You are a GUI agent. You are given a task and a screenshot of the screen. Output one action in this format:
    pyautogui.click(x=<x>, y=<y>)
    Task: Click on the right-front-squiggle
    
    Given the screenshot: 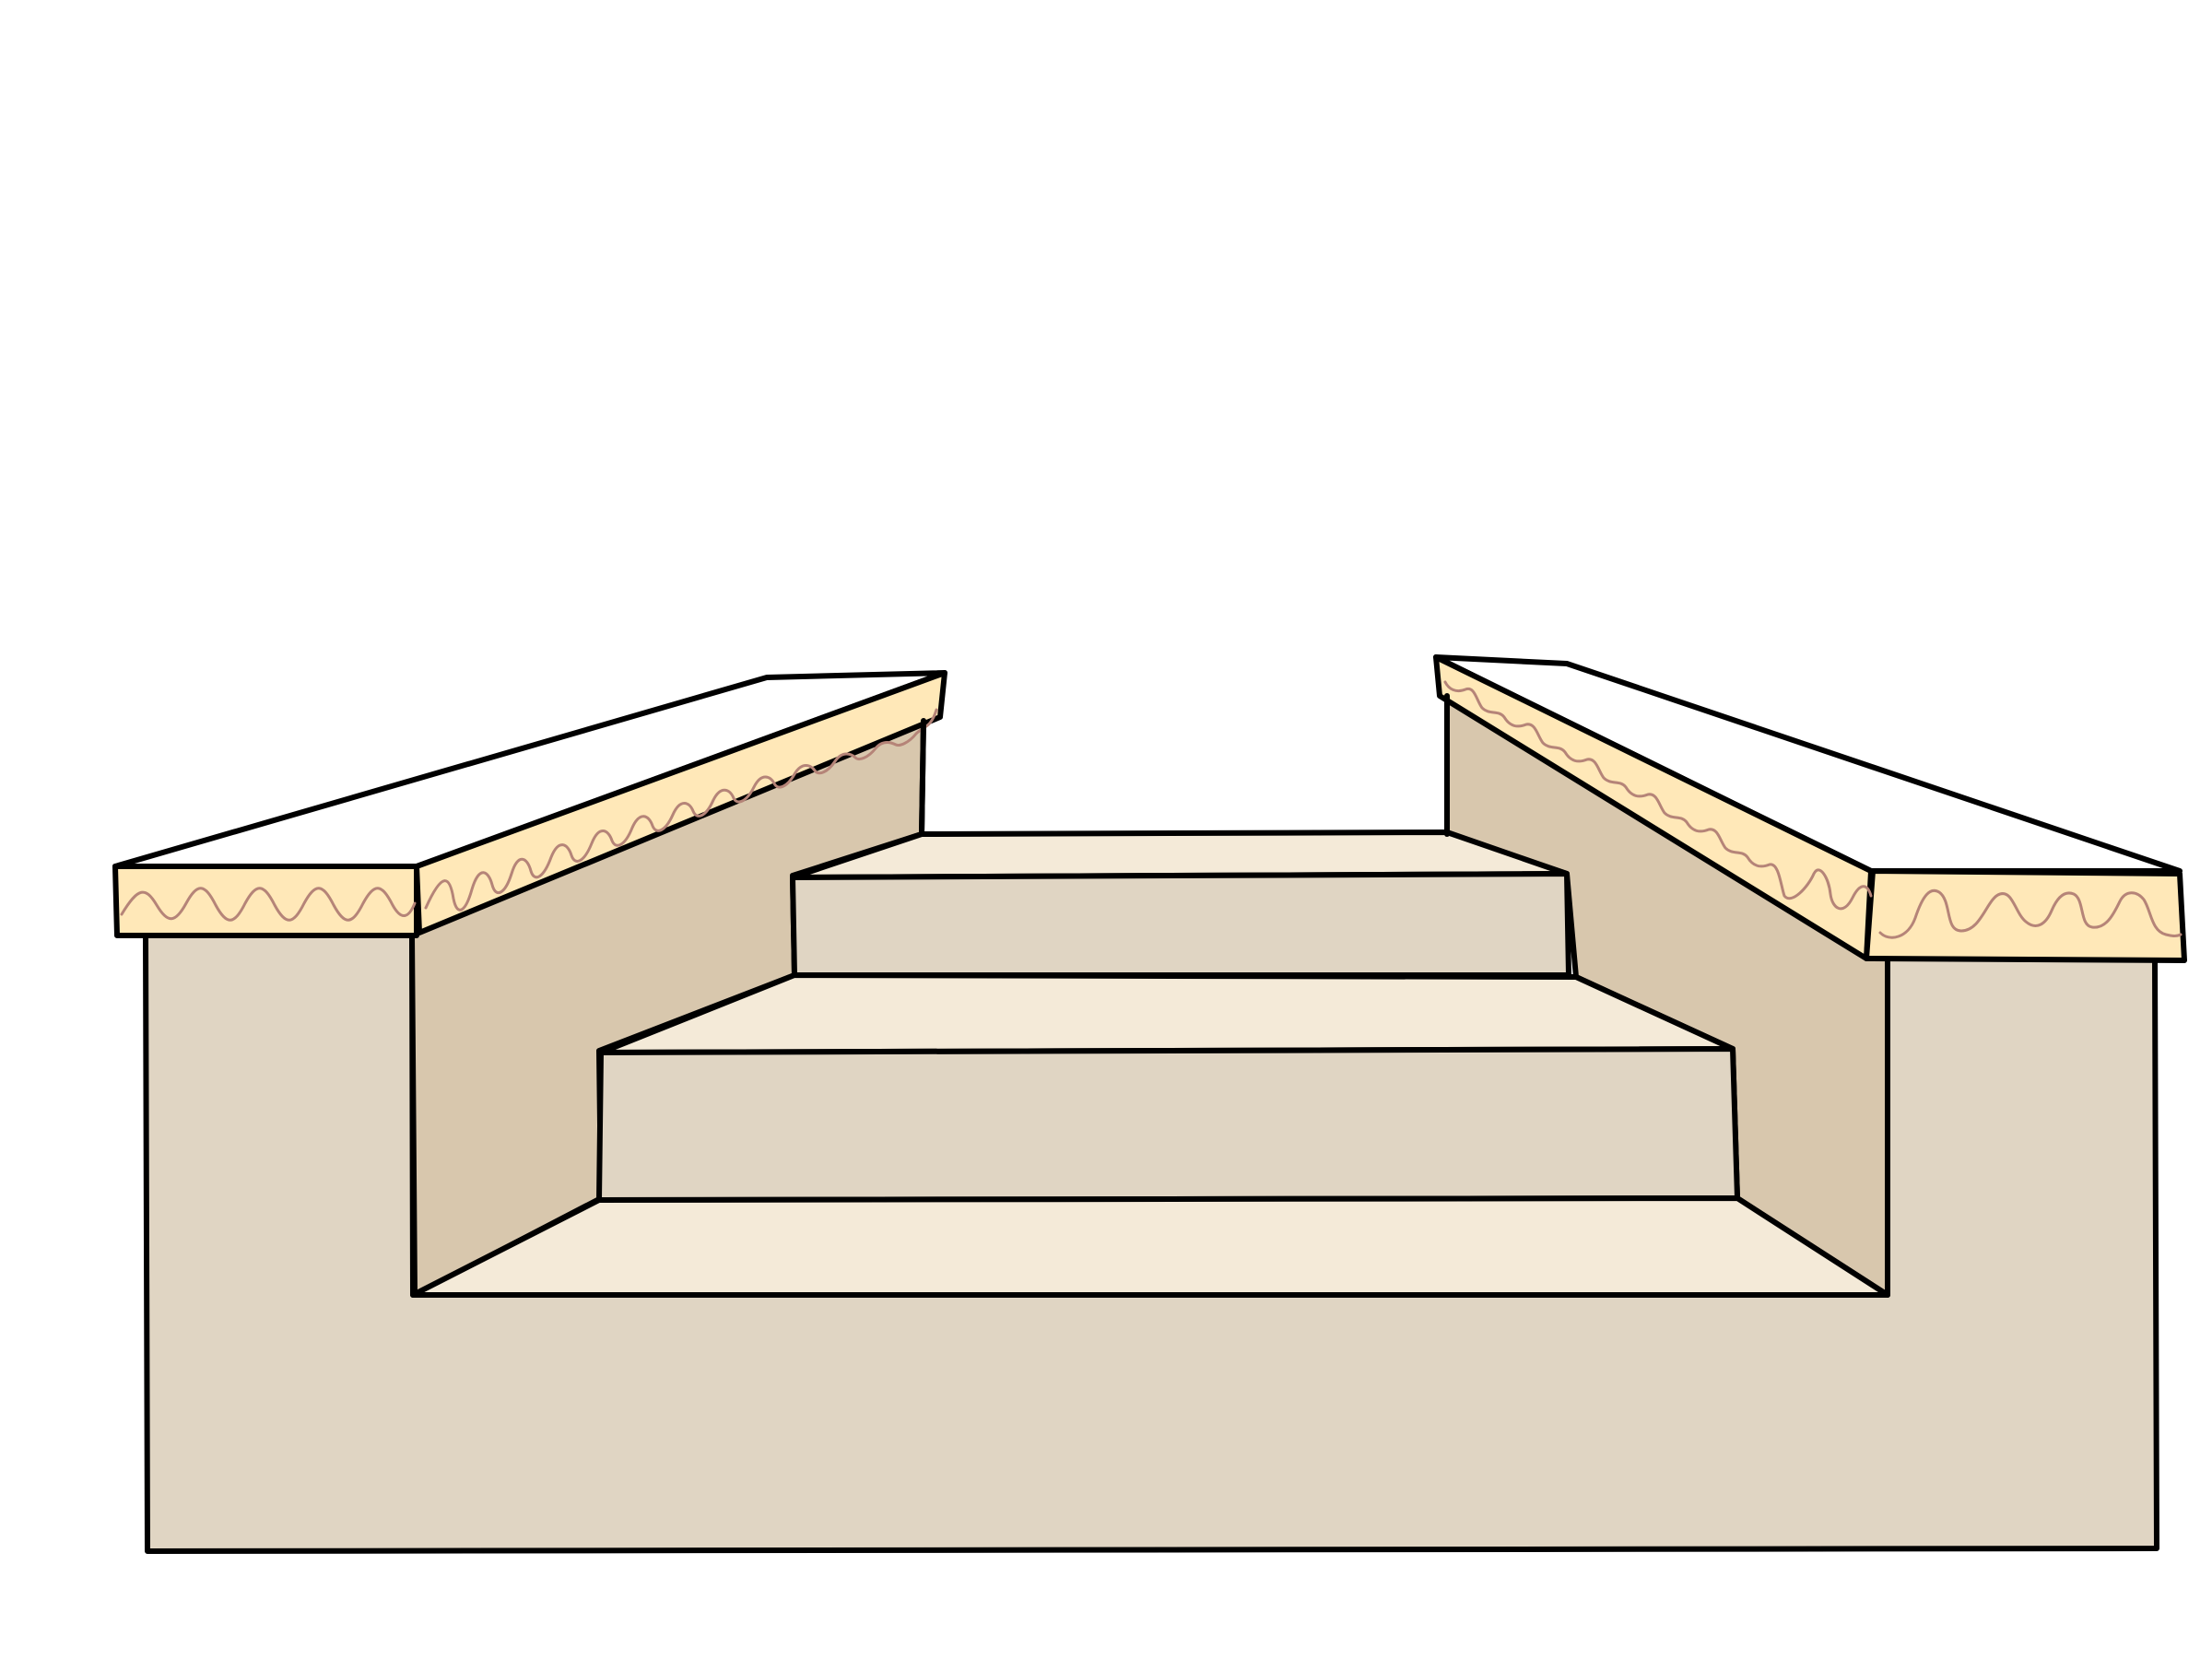 What is the action you would take?
    pyautogui.click(x=2030, y=913)
    